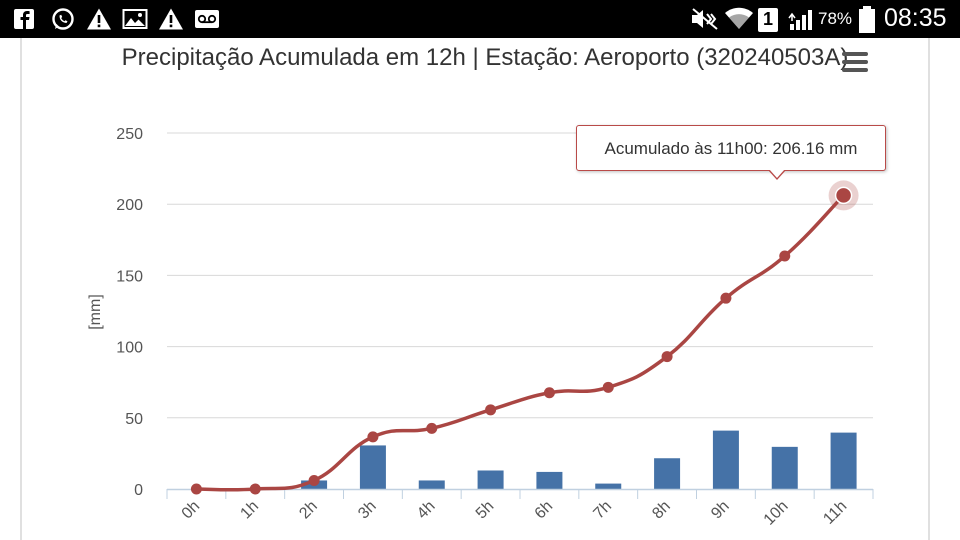 The image size is (960, 540). I want to click on voicemail-icon, so click(207, 19).